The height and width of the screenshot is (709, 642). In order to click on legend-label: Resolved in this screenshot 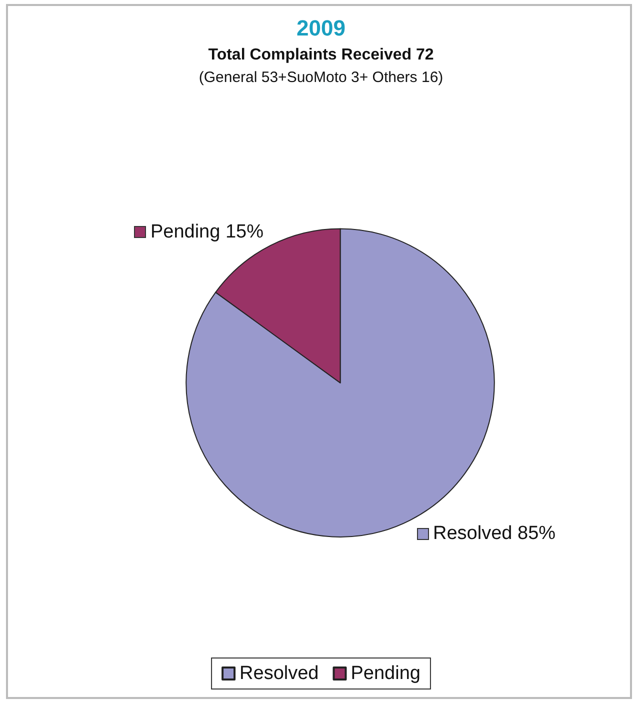, I will do `click(279, 673)`.